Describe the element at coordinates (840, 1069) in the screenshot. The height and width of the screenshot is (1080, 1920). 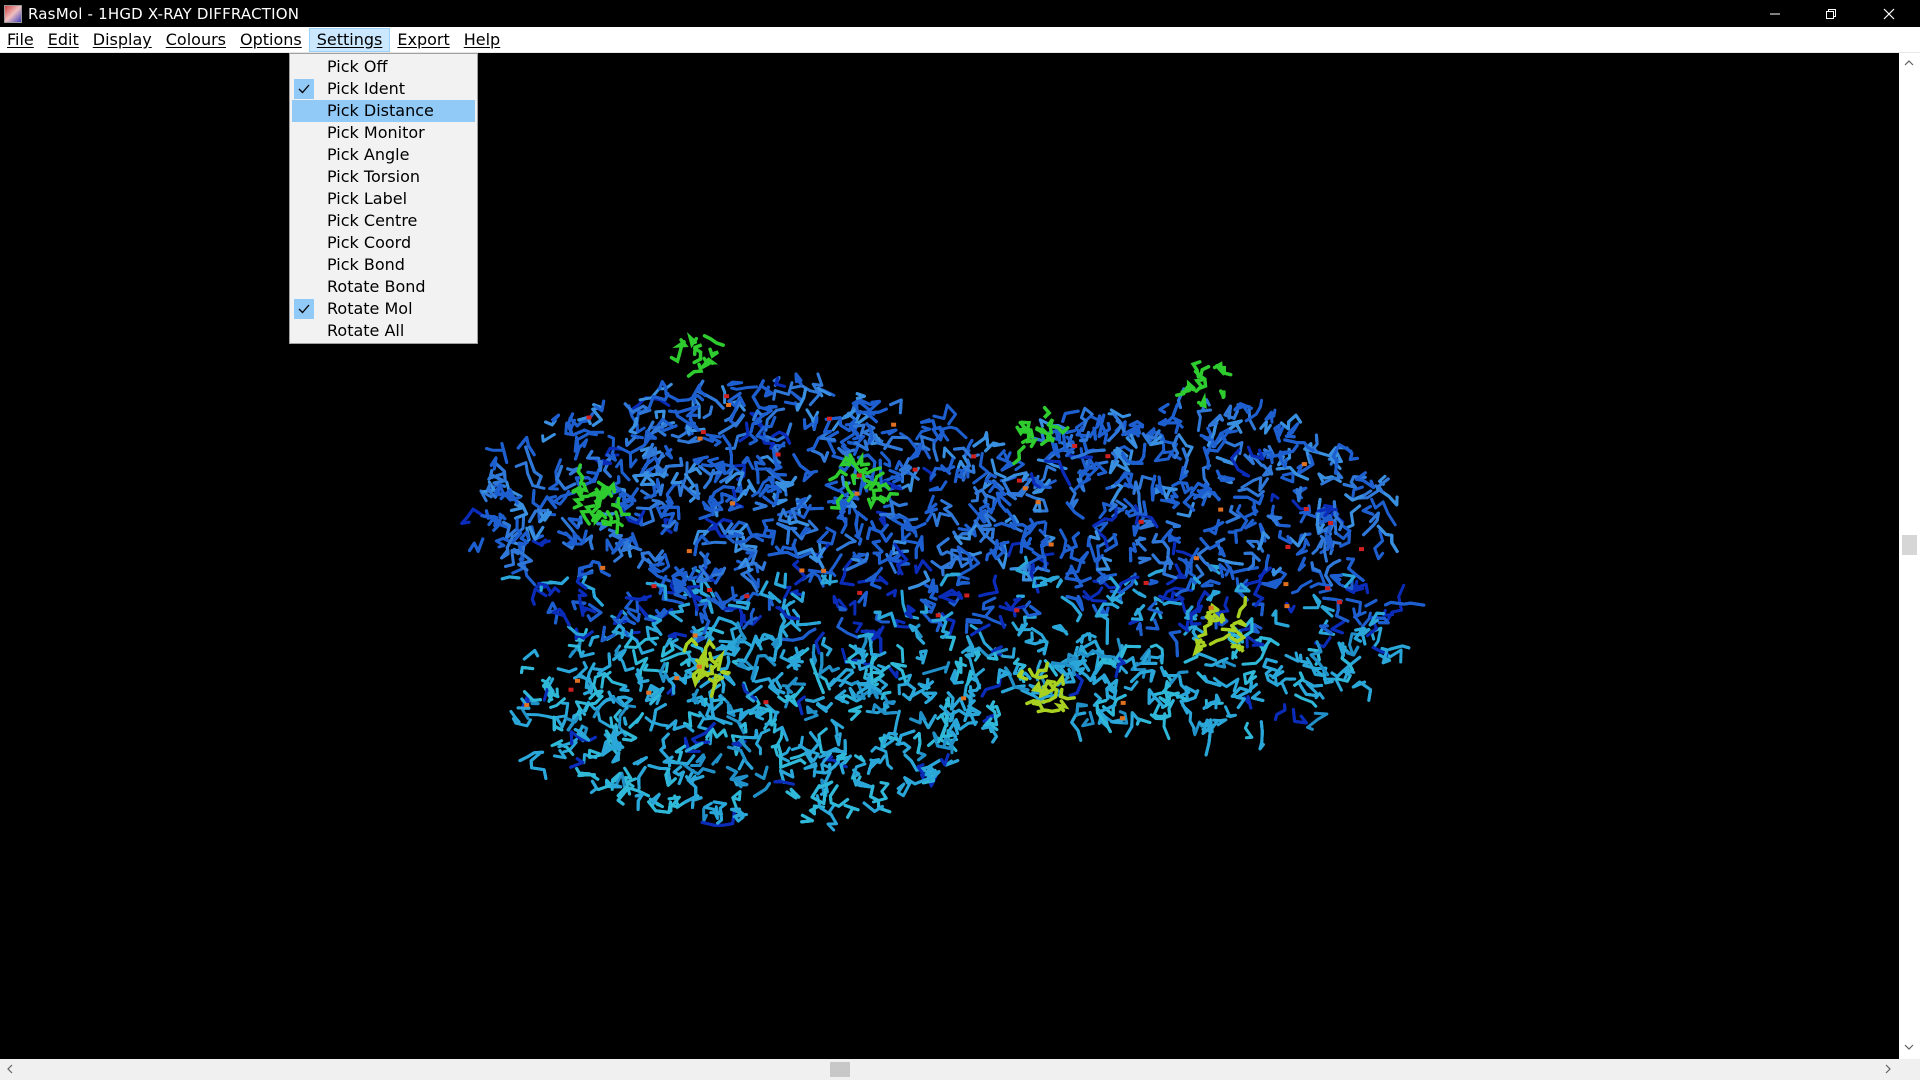
I see `horizontal-scroll-thumb` at that location.